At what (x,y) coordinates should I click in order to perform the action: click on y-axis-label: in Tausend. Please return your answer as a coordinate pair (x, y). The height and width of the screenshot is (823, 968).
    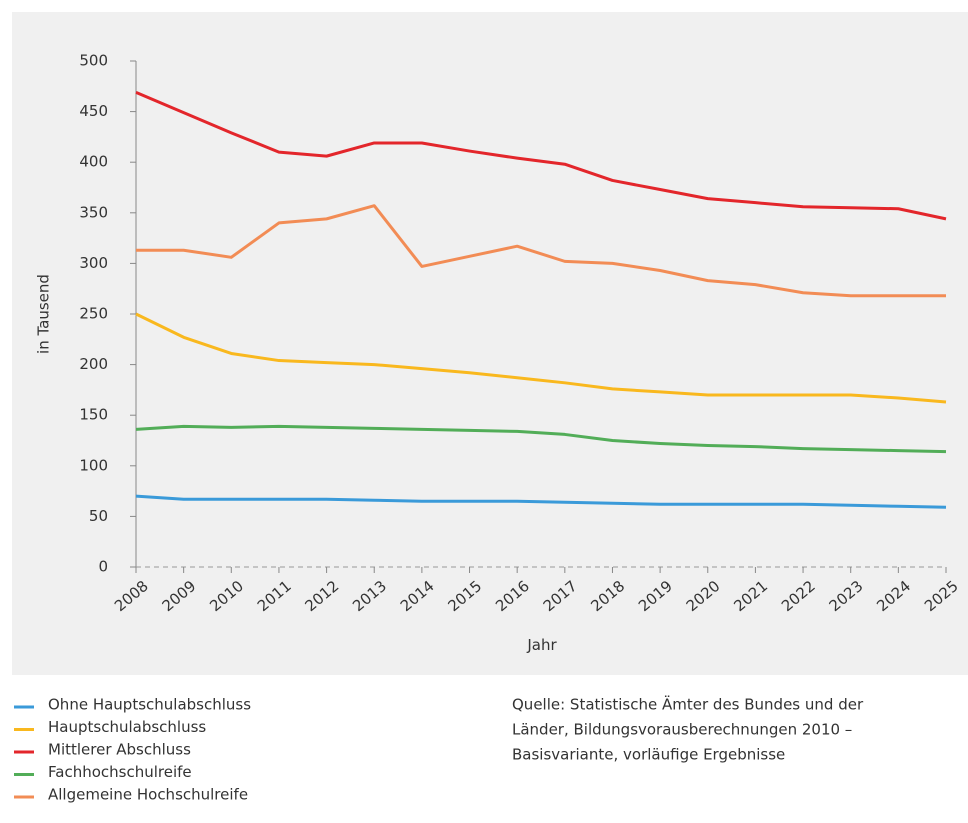
    Looking at the image, I should click on (44, 314).